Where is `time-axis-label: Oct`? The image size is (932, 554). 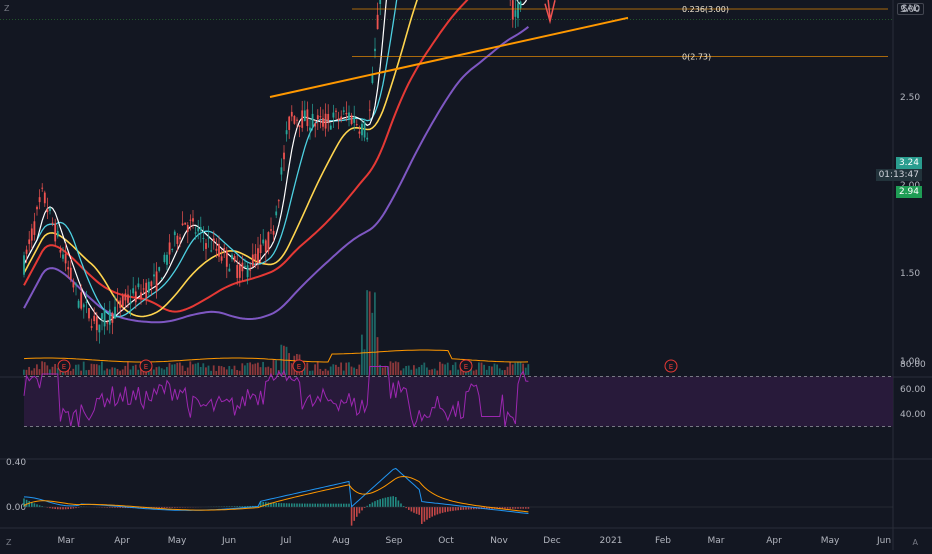 time-axis-label: Oct is located at coordinates (446, 541).